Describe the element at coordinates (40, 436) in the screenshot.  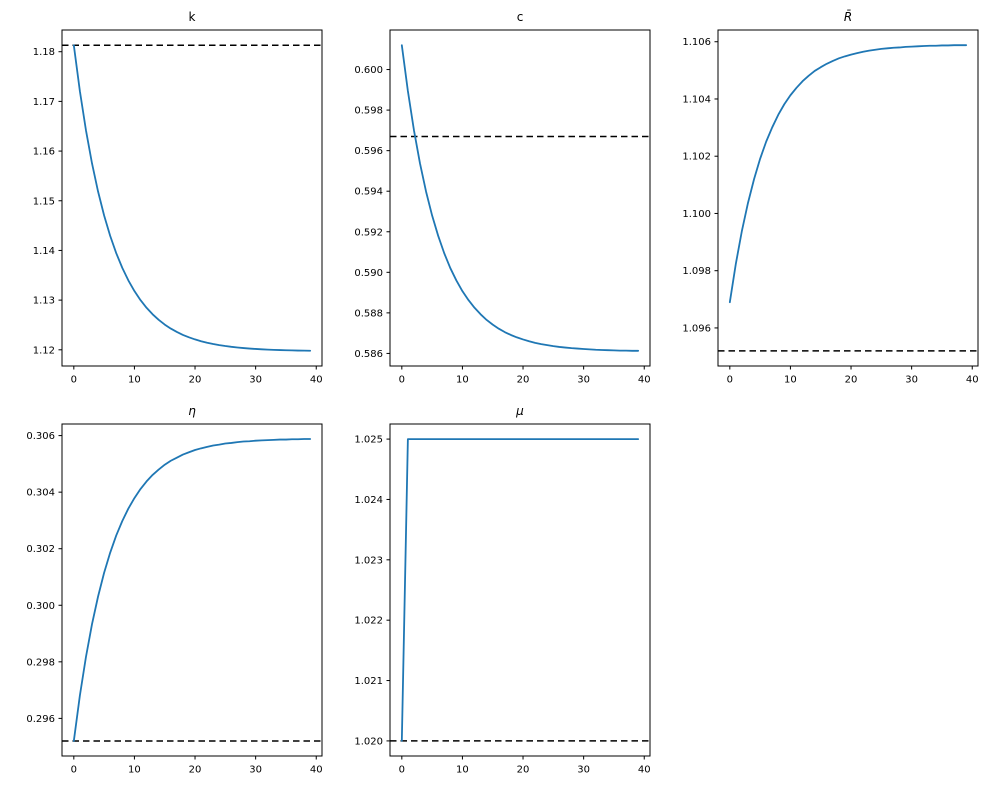
I see `y-tick-label: 0.306` at that location.